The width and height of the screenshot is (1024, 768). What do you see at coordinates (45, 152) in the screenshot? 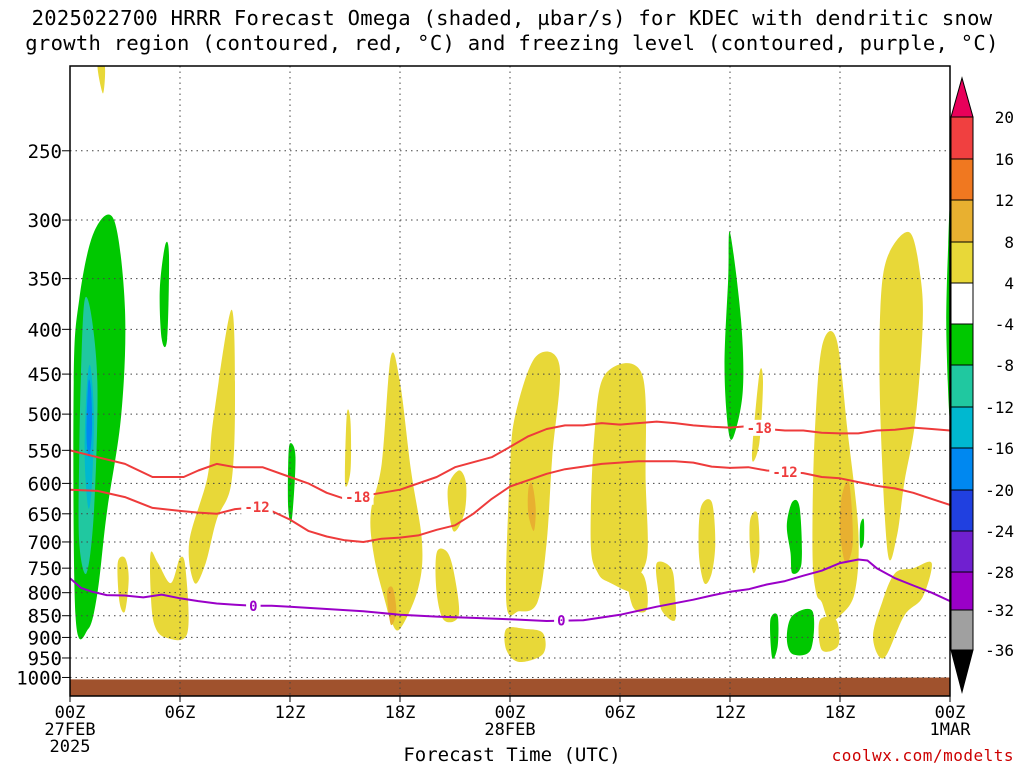
I see `y-tick-label: 250` at bounding box center [45, 152].